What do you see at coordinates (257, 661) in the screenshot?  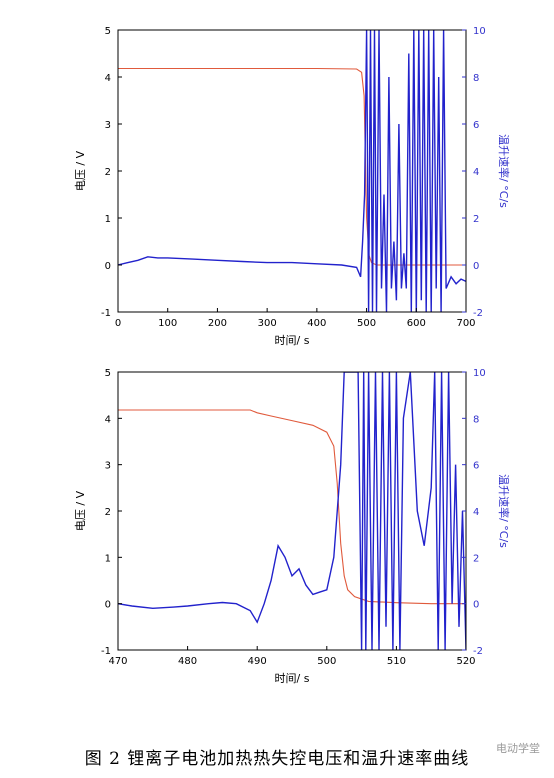 I see `x-tick-label: 490` at bounding box center [257, 661].